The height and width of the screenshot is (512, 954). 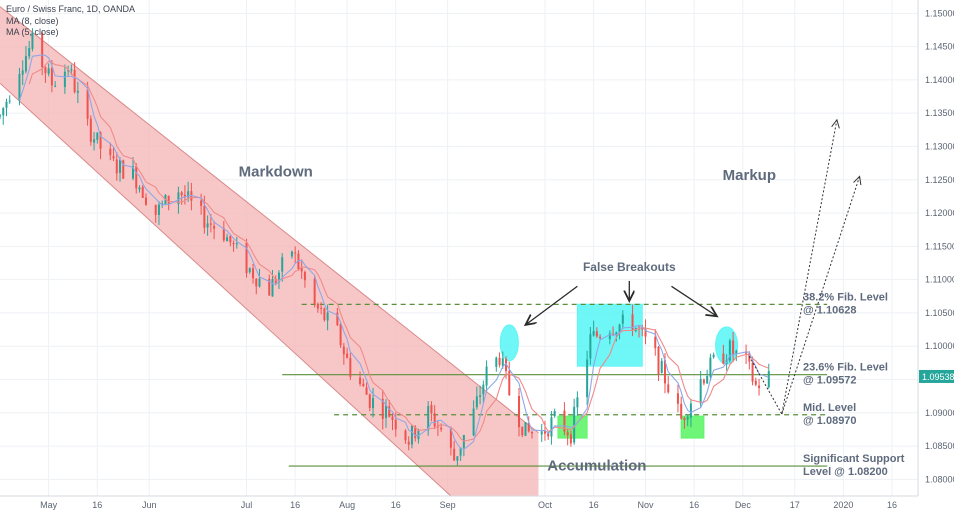 What do you see at coordinates (939, 113) in the screenshot?
I see `price-tick-label: 1.13500` at bounding box center [939, 113].